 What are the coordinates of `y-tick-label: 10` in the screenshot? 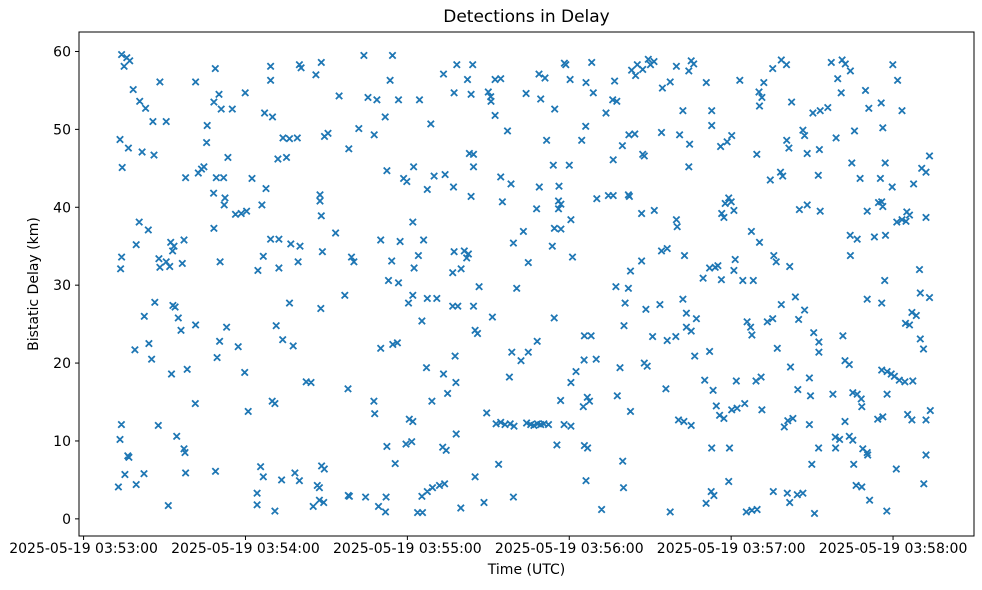 It's located at (62, 442).